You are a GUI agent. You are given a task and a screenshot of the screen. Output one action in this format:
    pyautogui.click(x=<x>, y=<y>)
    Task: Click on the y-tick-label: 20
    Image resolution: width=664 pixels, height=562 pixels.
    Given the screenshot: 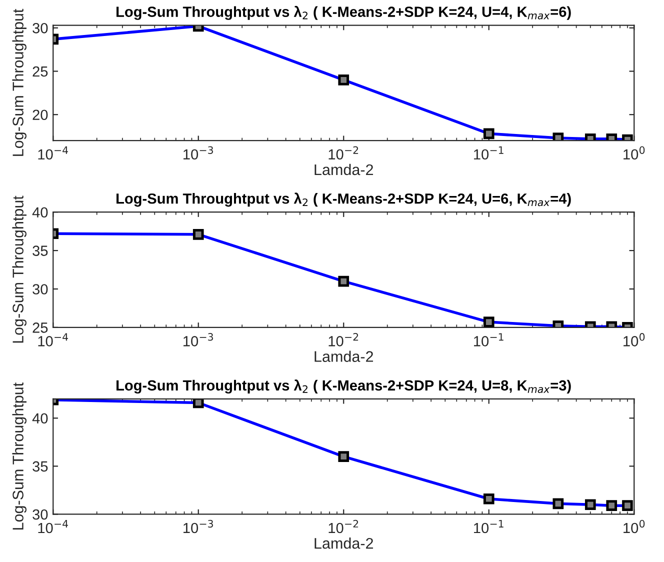 What is the action you would take?
    pyautogui.click(x=40, y=115)
    